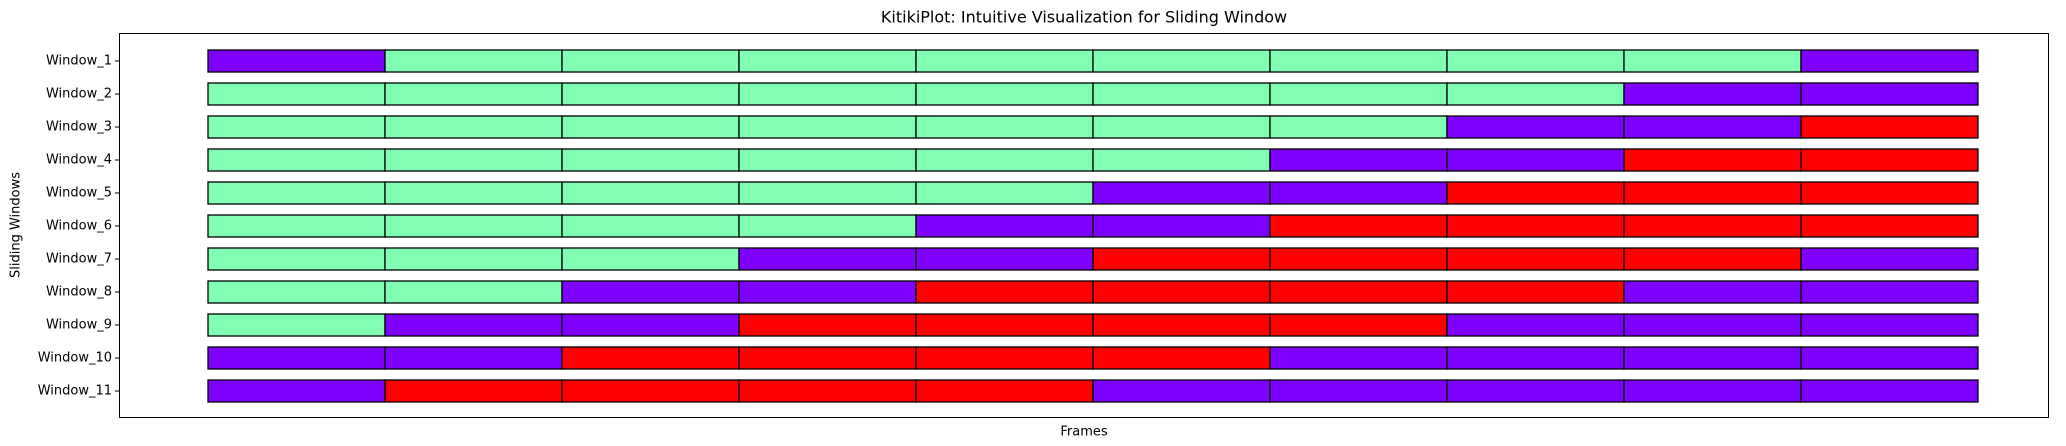 The width and height of the screenshot is (2066, 446). I want to click on y-tick-label: Window_5, so click(79, 193).